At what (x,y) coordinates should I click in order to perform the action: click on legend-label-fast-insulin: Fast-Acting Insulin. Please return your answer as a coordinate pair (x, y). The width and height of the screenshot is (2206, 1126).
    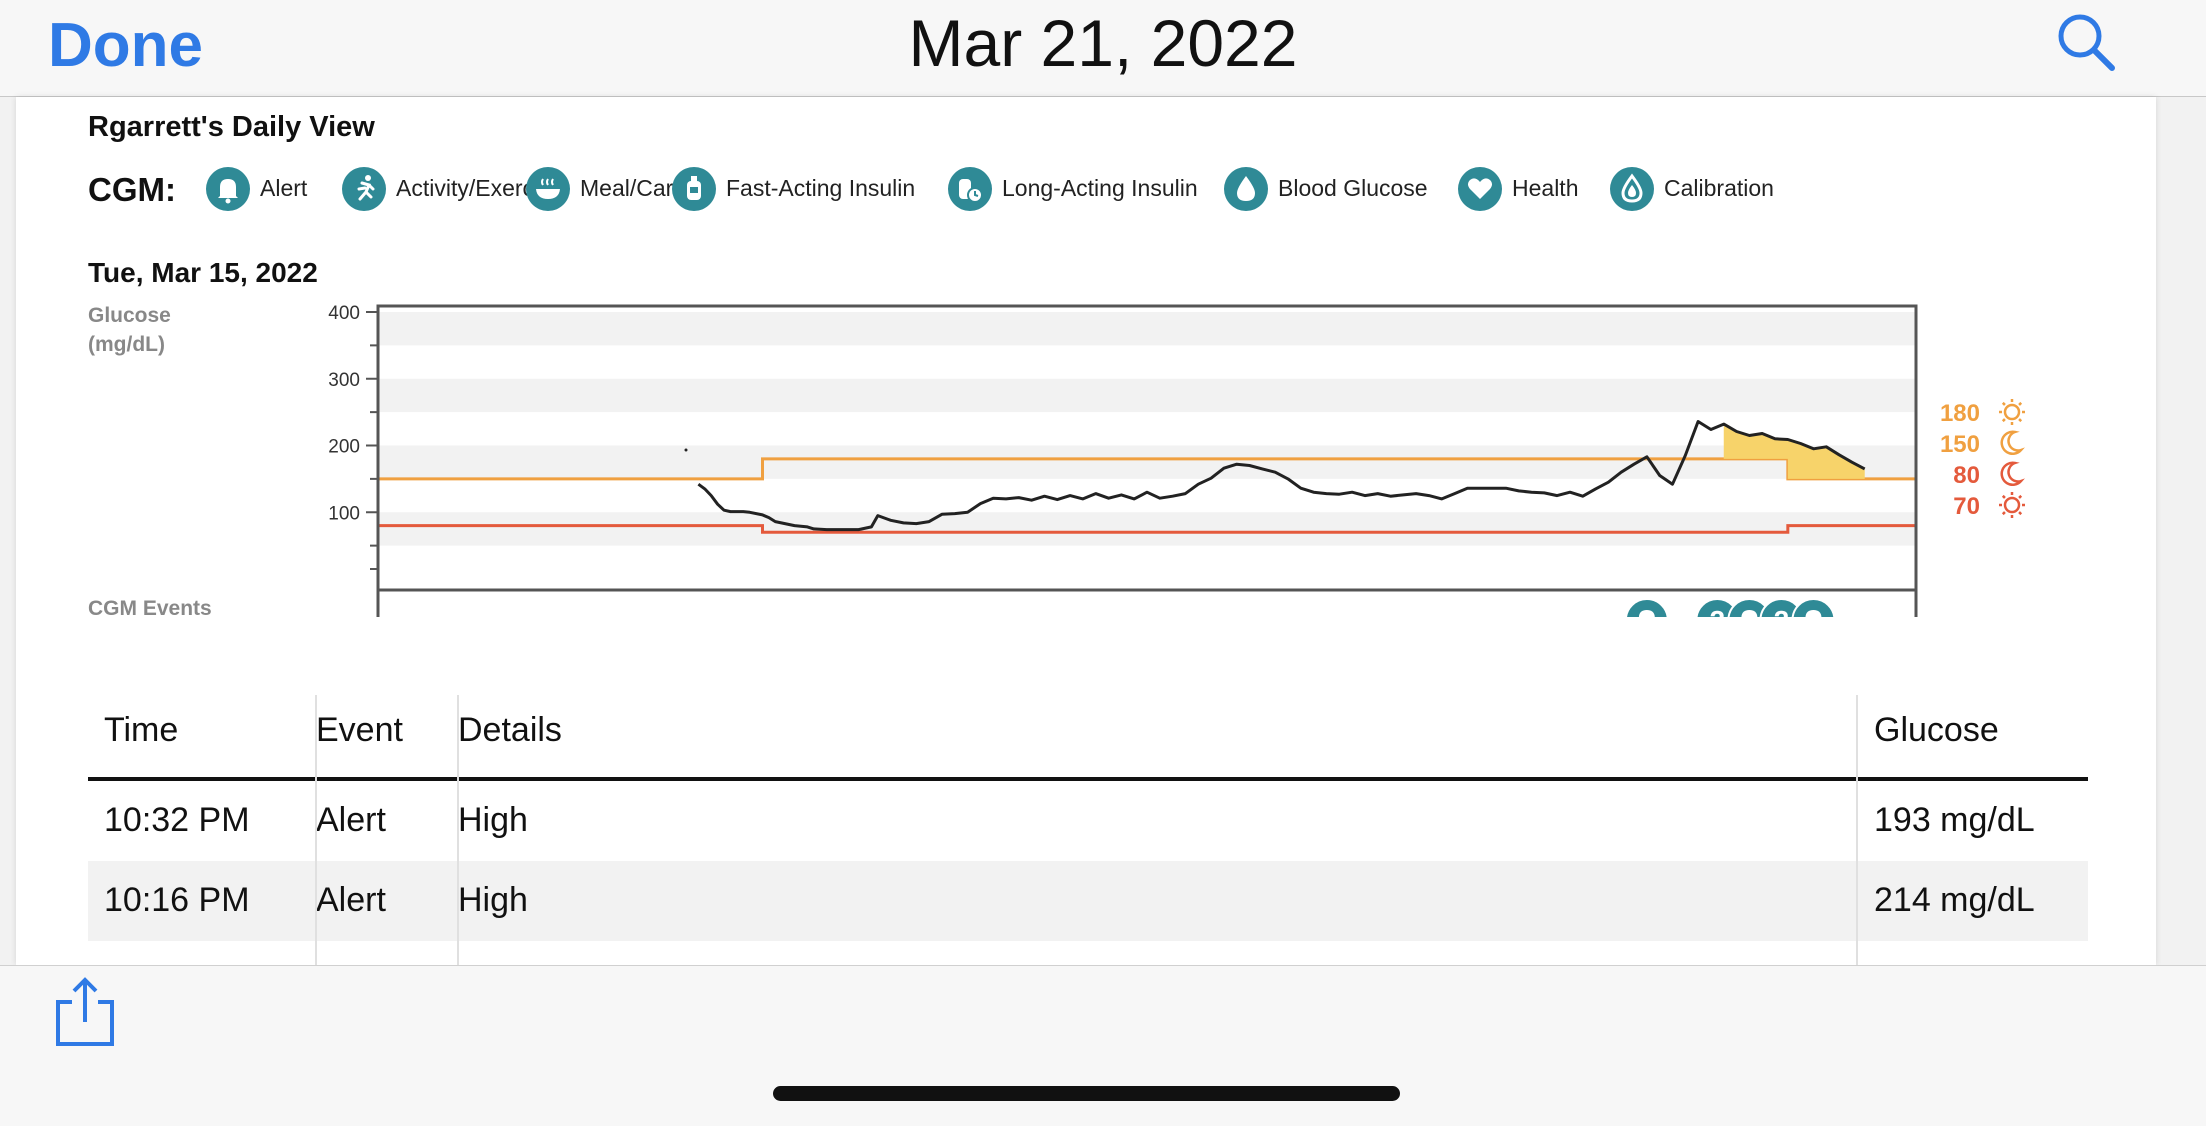
    Looking at the image, I should click on (821, 188).